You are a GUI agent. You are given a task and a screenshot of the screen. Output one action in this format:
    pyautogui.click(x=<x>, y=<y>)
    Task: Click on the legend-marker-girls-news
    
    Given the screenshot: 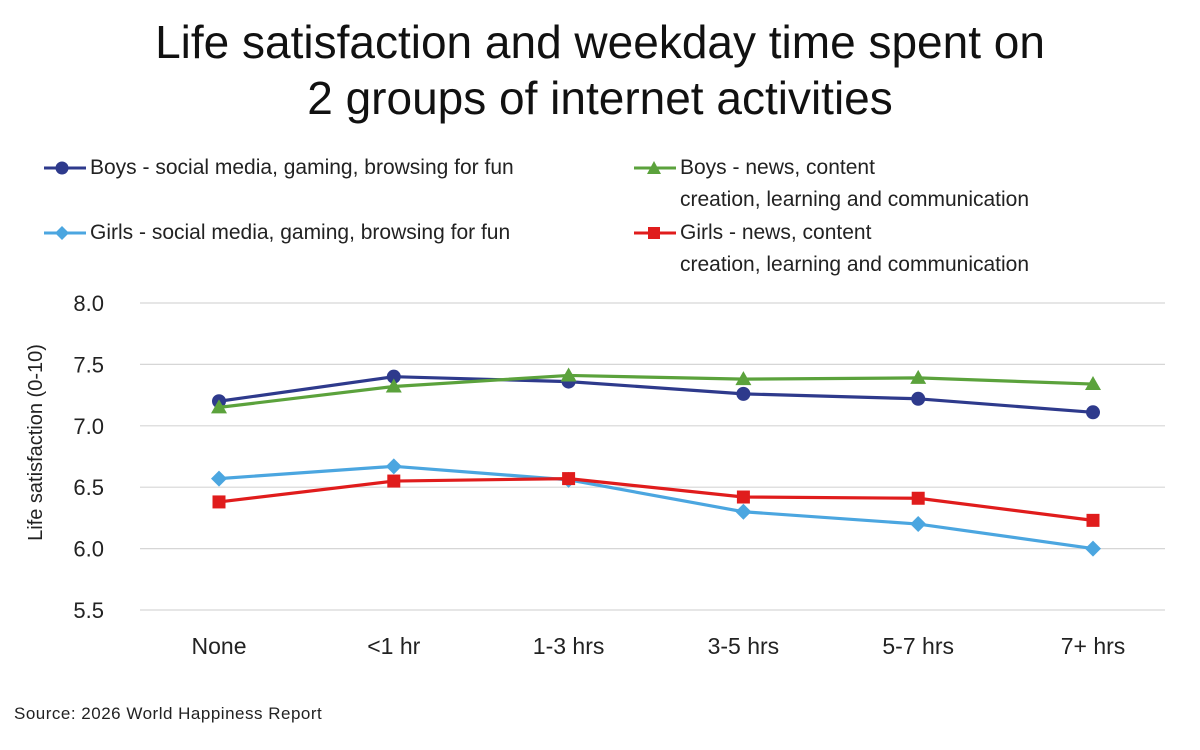 What is the action you would take?
    pyautogui.click(x=655, y=233)
    